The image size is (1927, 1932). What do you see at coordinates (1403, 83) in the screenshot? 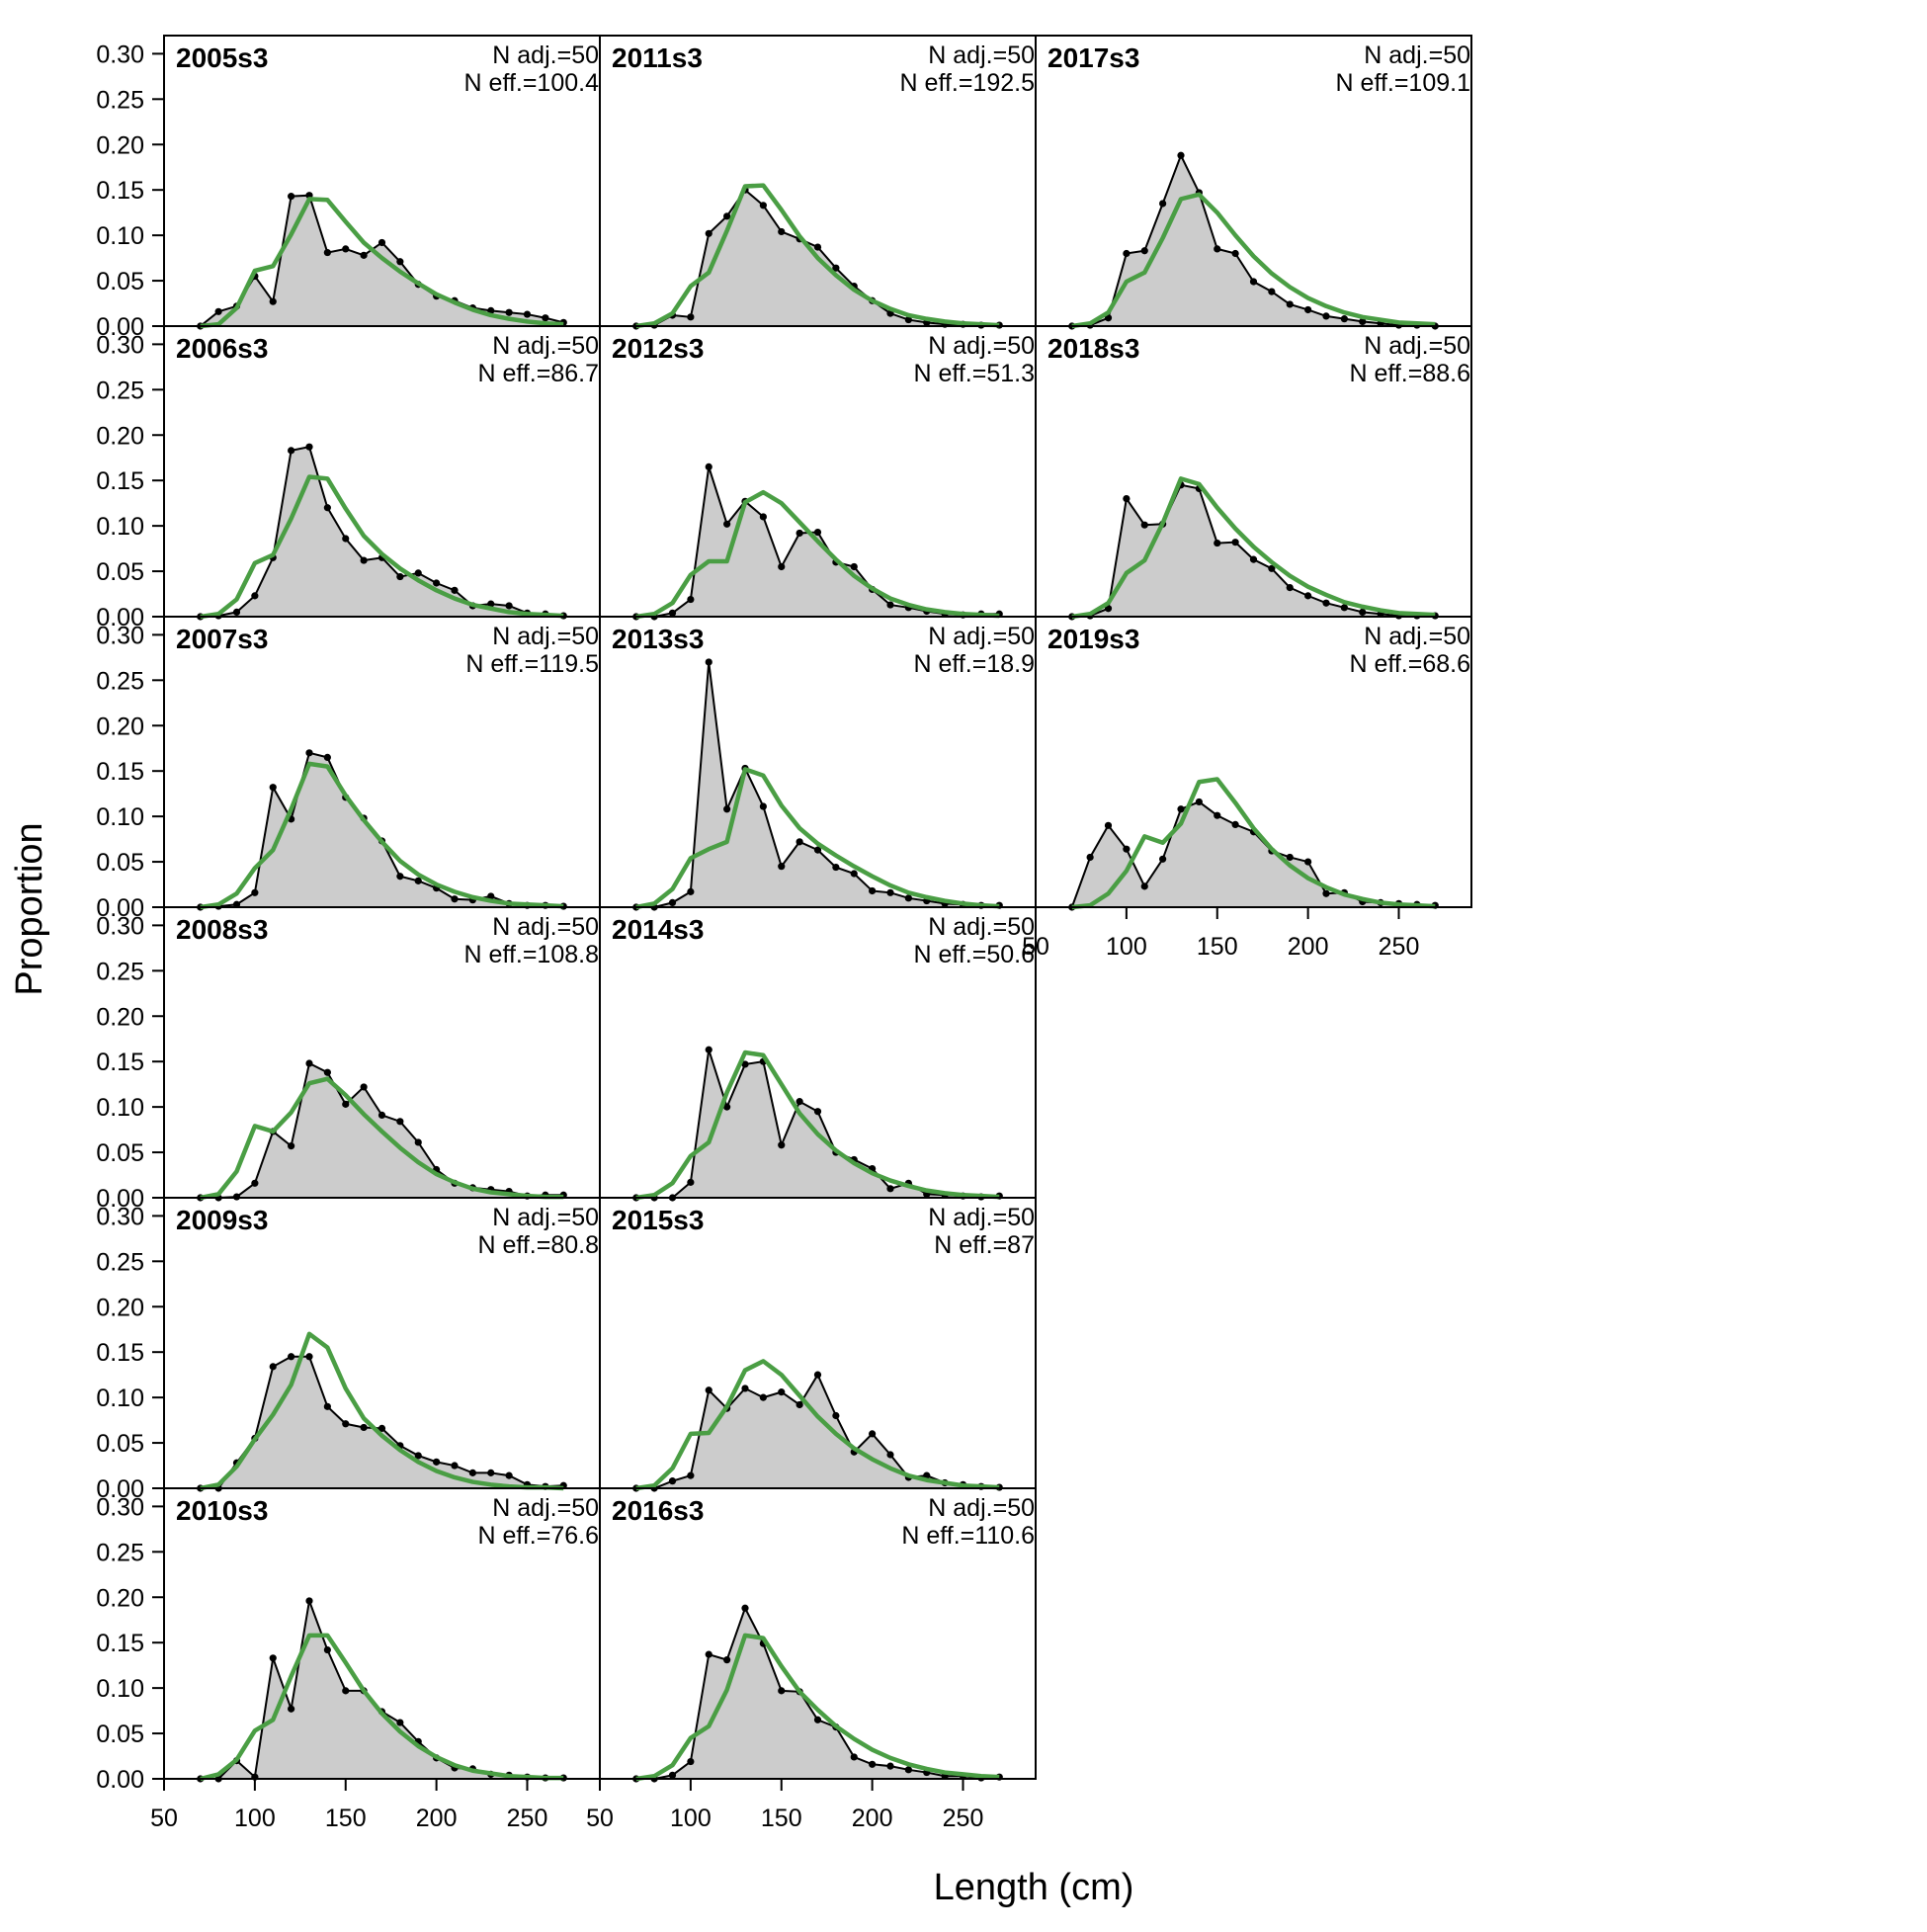
I see `n-eff-label: N eff.=109.1` at bounding box center [1403, 83].